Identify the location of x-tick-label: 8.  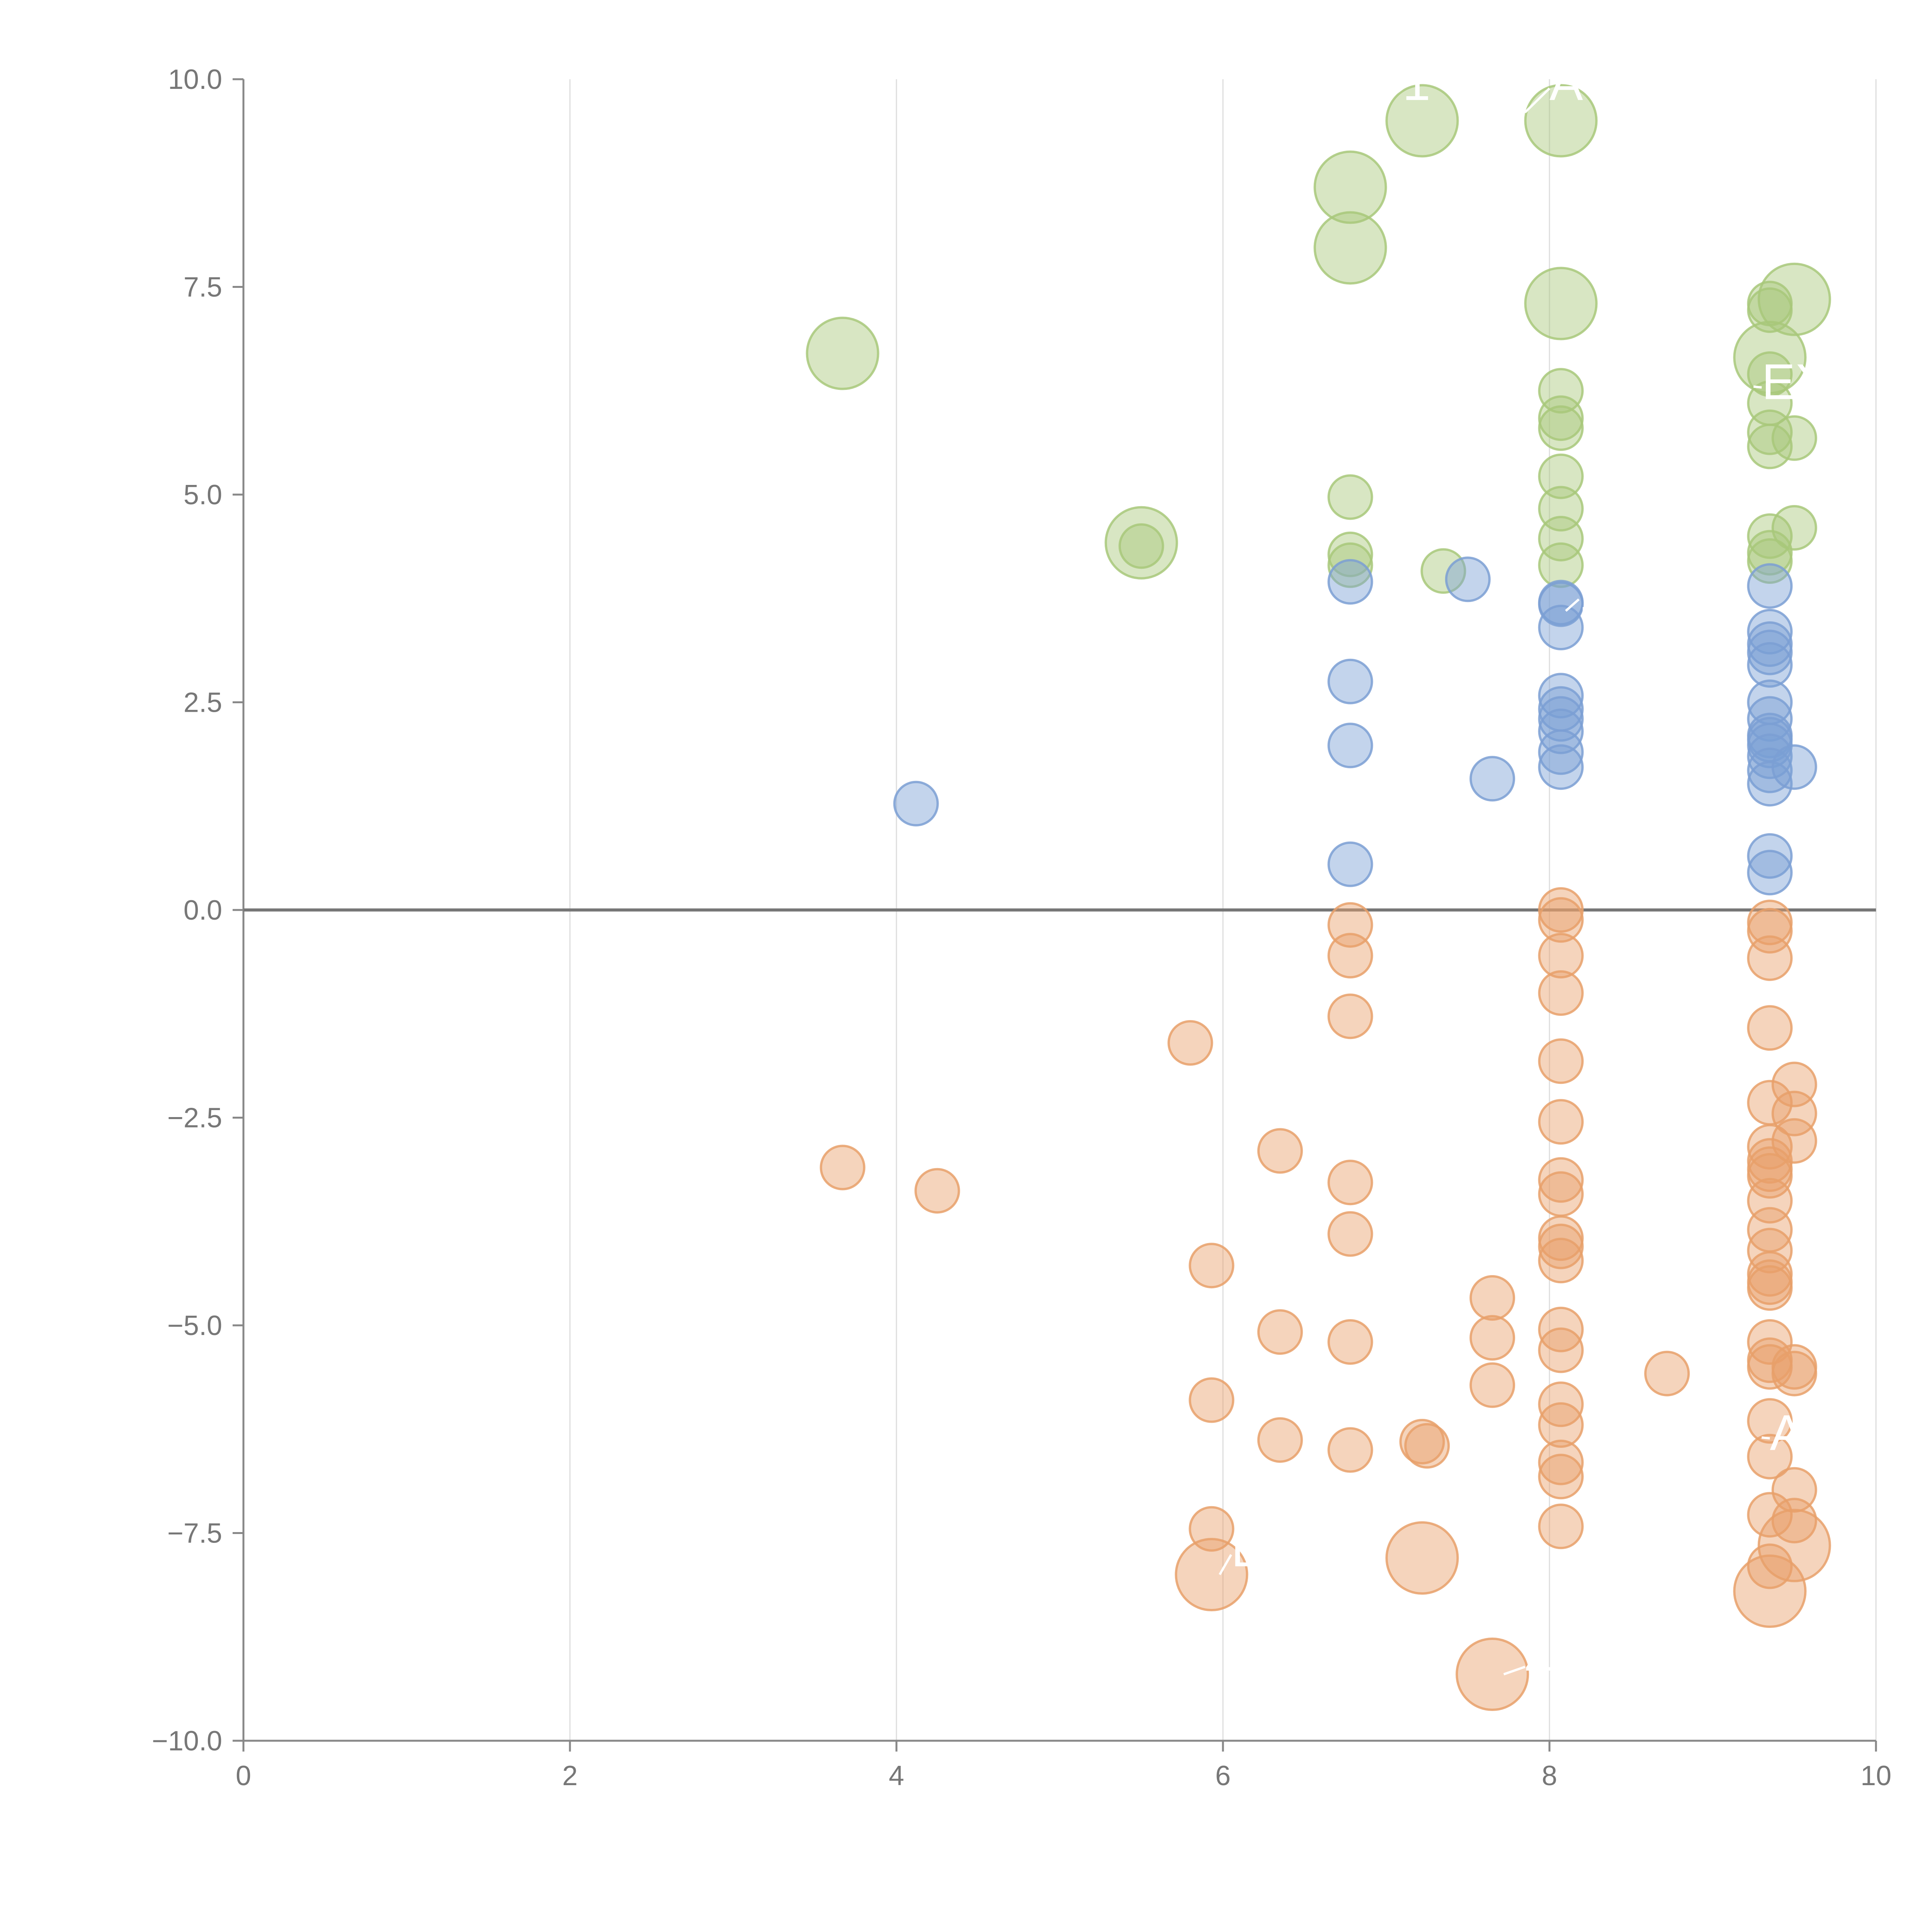
(1549, 1775).